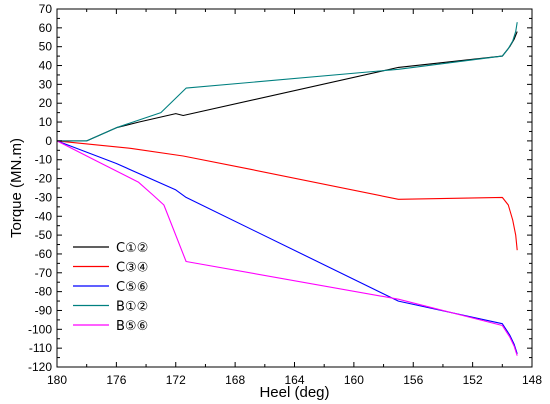  What do you see at coordinates (48, 141) in the screenshot?
I see `y-tick-label: 0` at bounding box center [48, 141].